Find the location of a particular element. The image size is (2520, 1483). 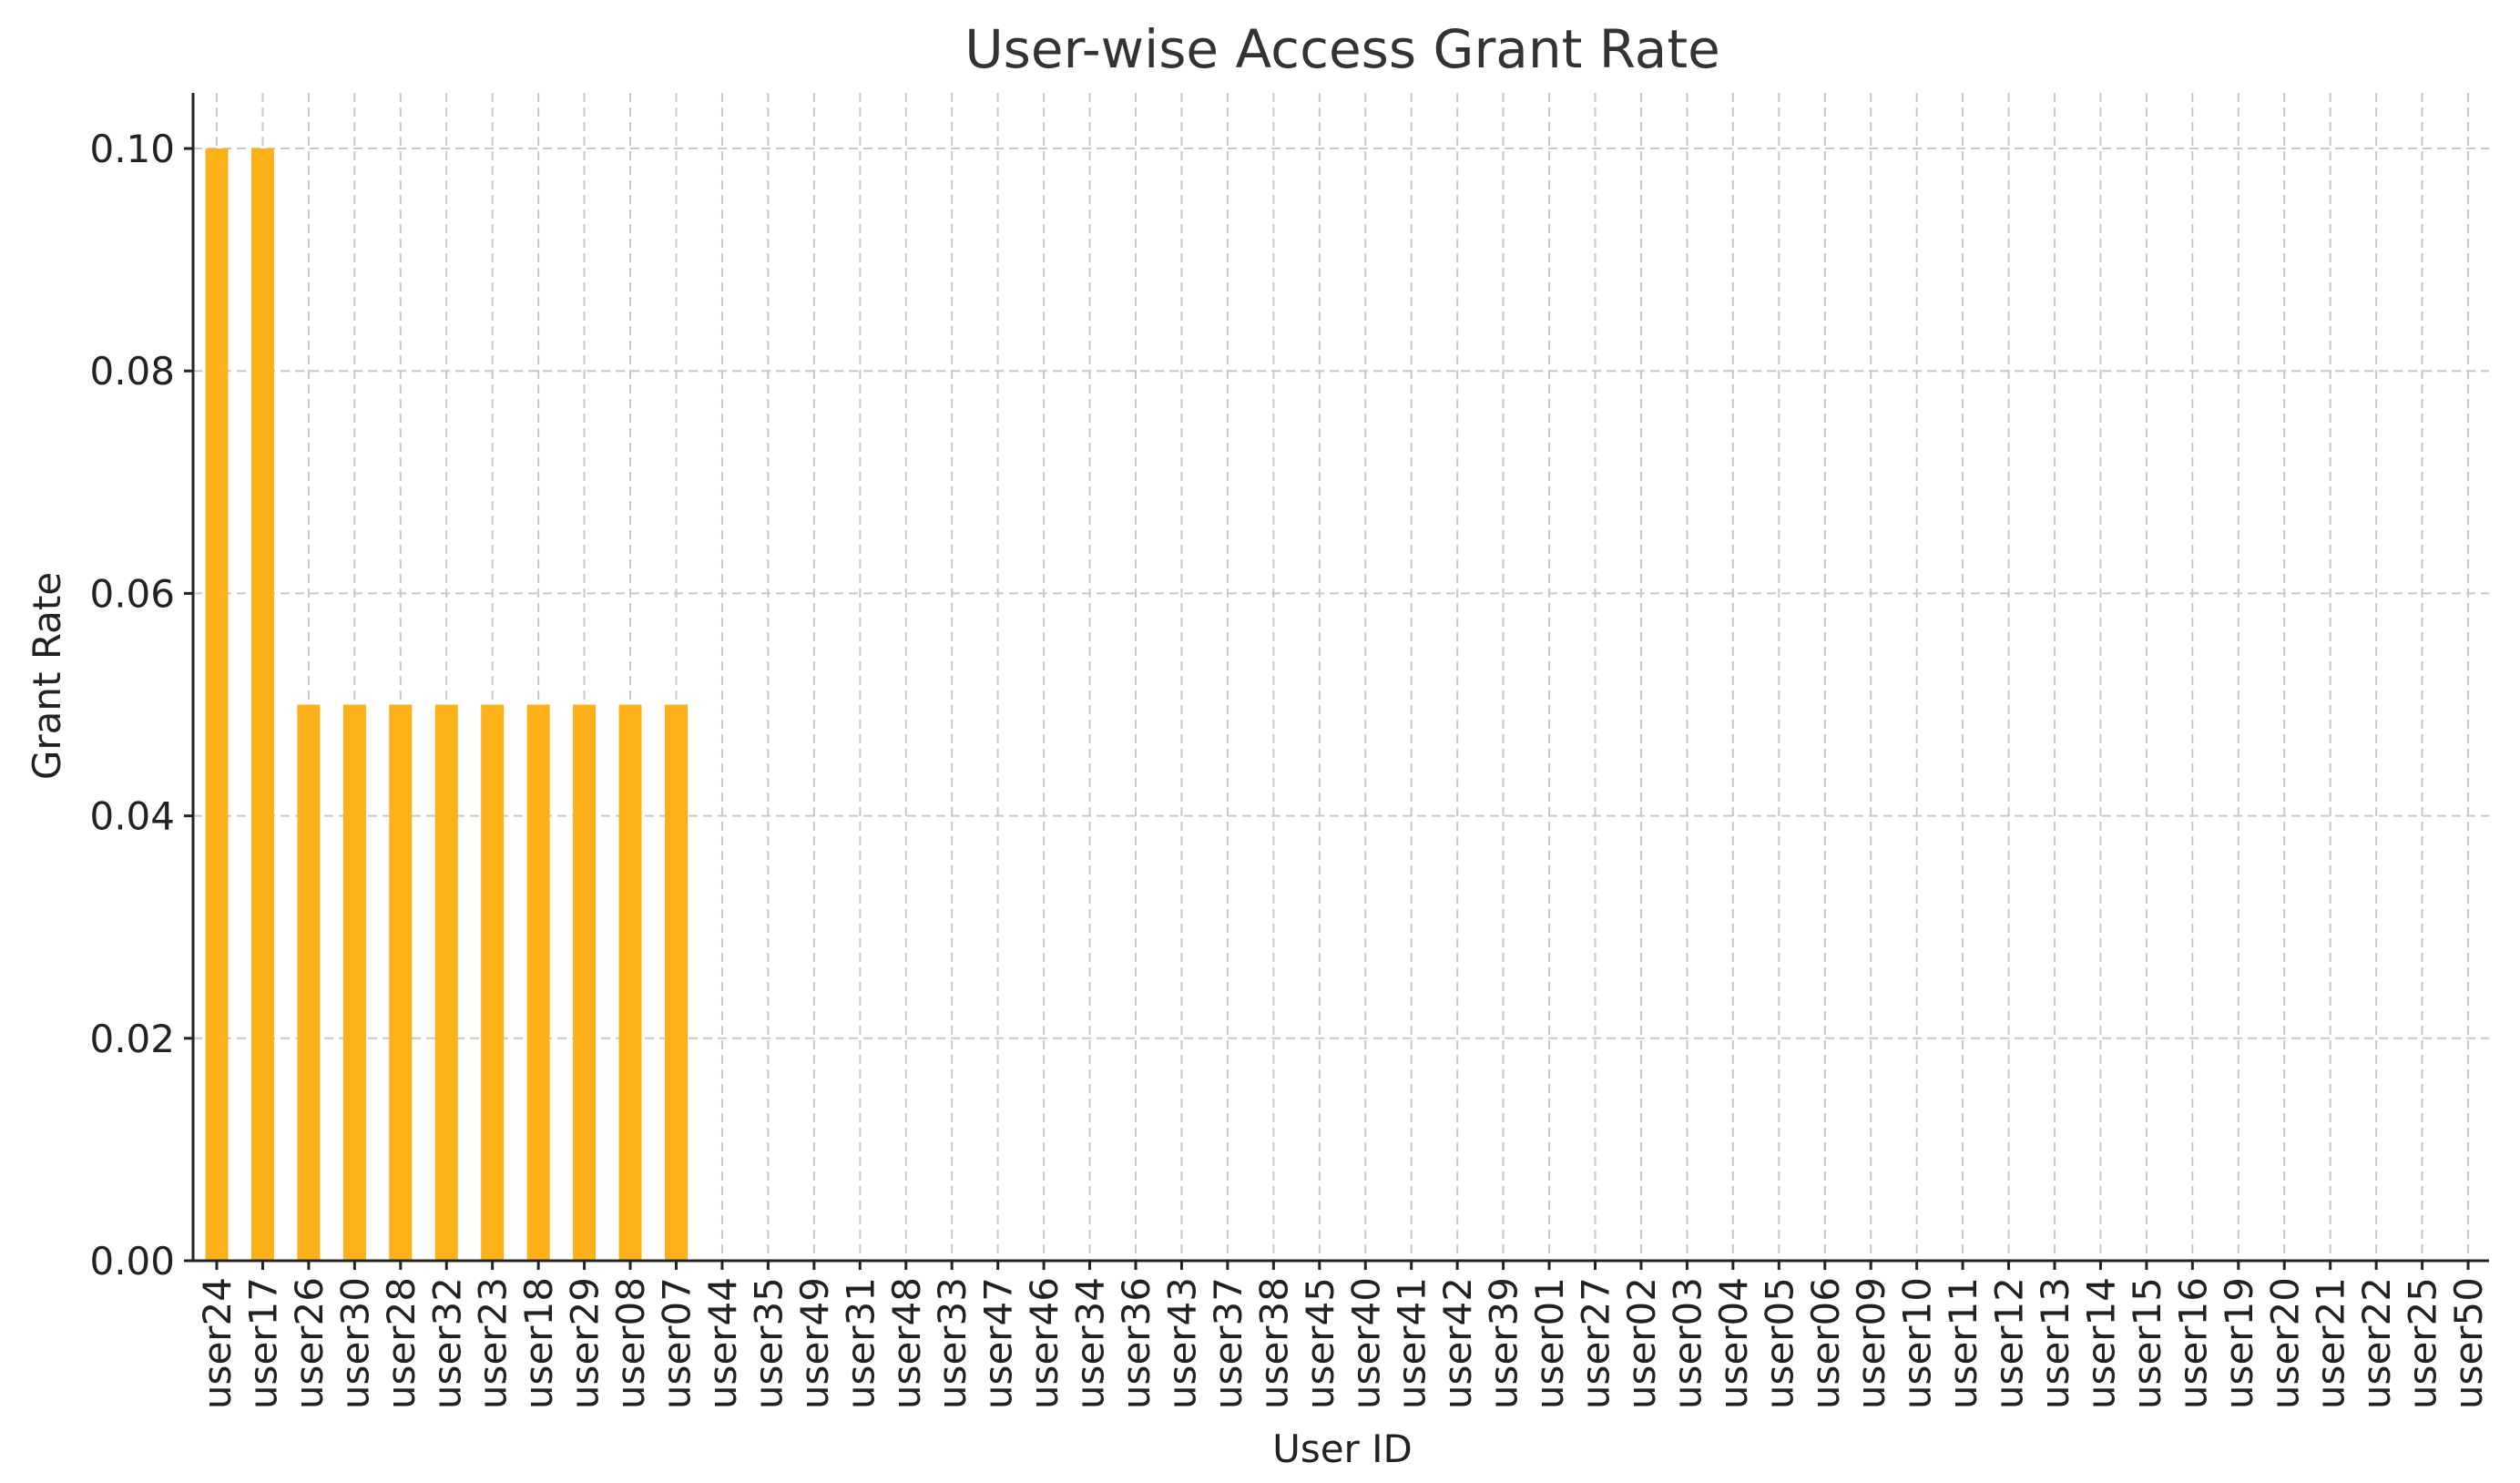

x-tick-label: user27 is located at coordinates (1596, 1343).